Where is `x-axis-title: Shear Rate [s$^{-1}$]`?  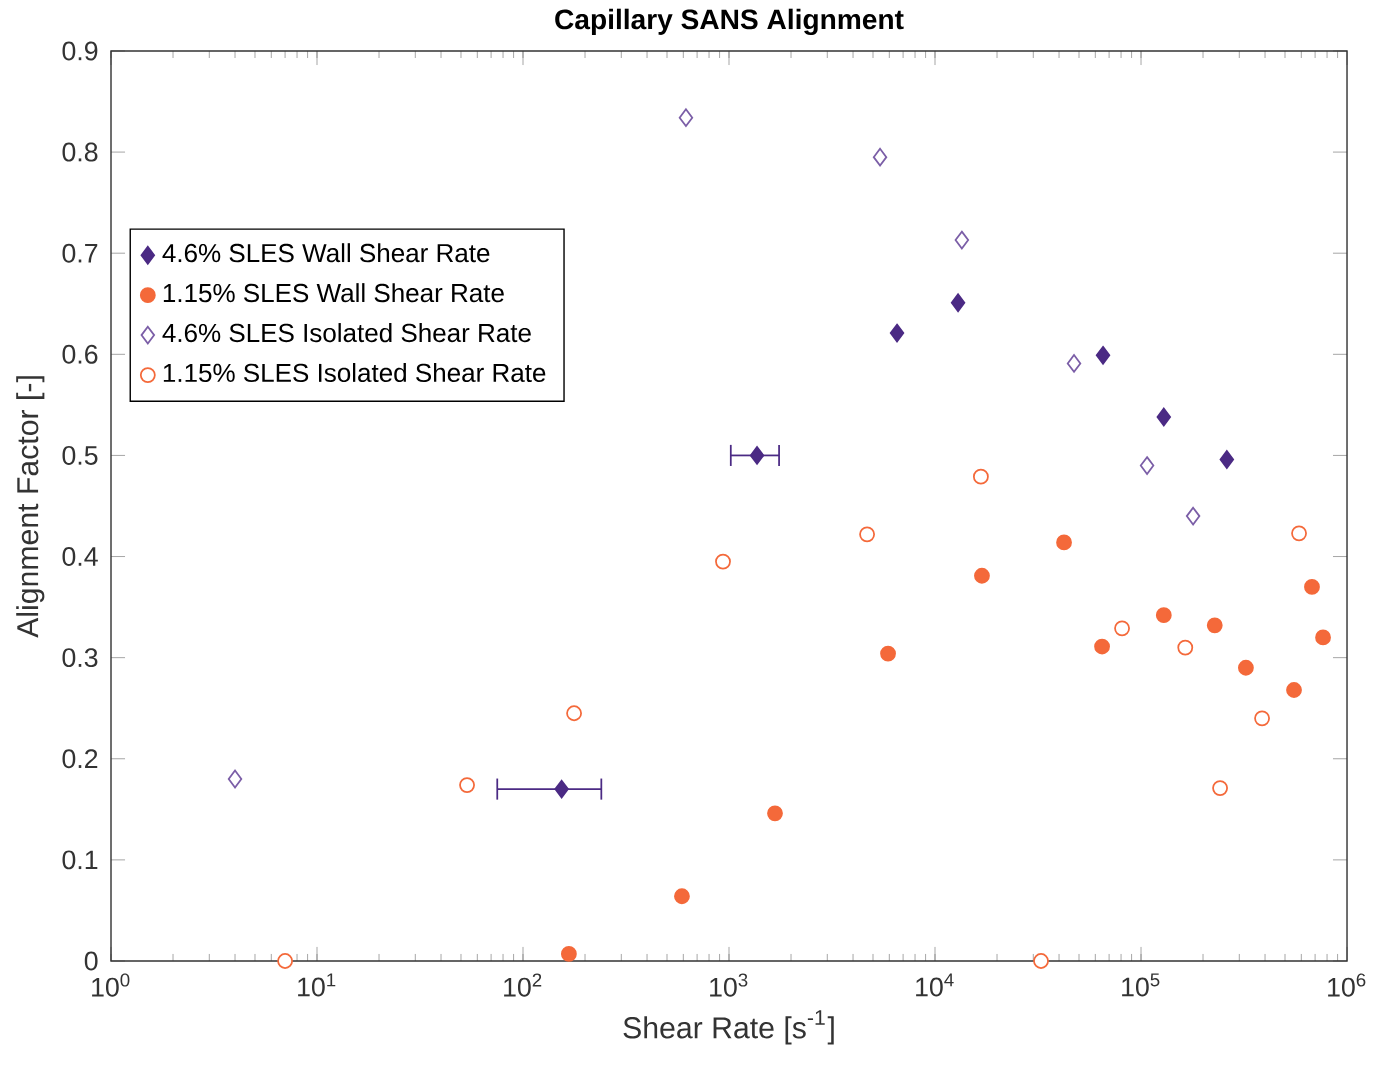 x-axis-title: Shear Rate [s$^{-1}$] is located at coordinates (728, 1027).